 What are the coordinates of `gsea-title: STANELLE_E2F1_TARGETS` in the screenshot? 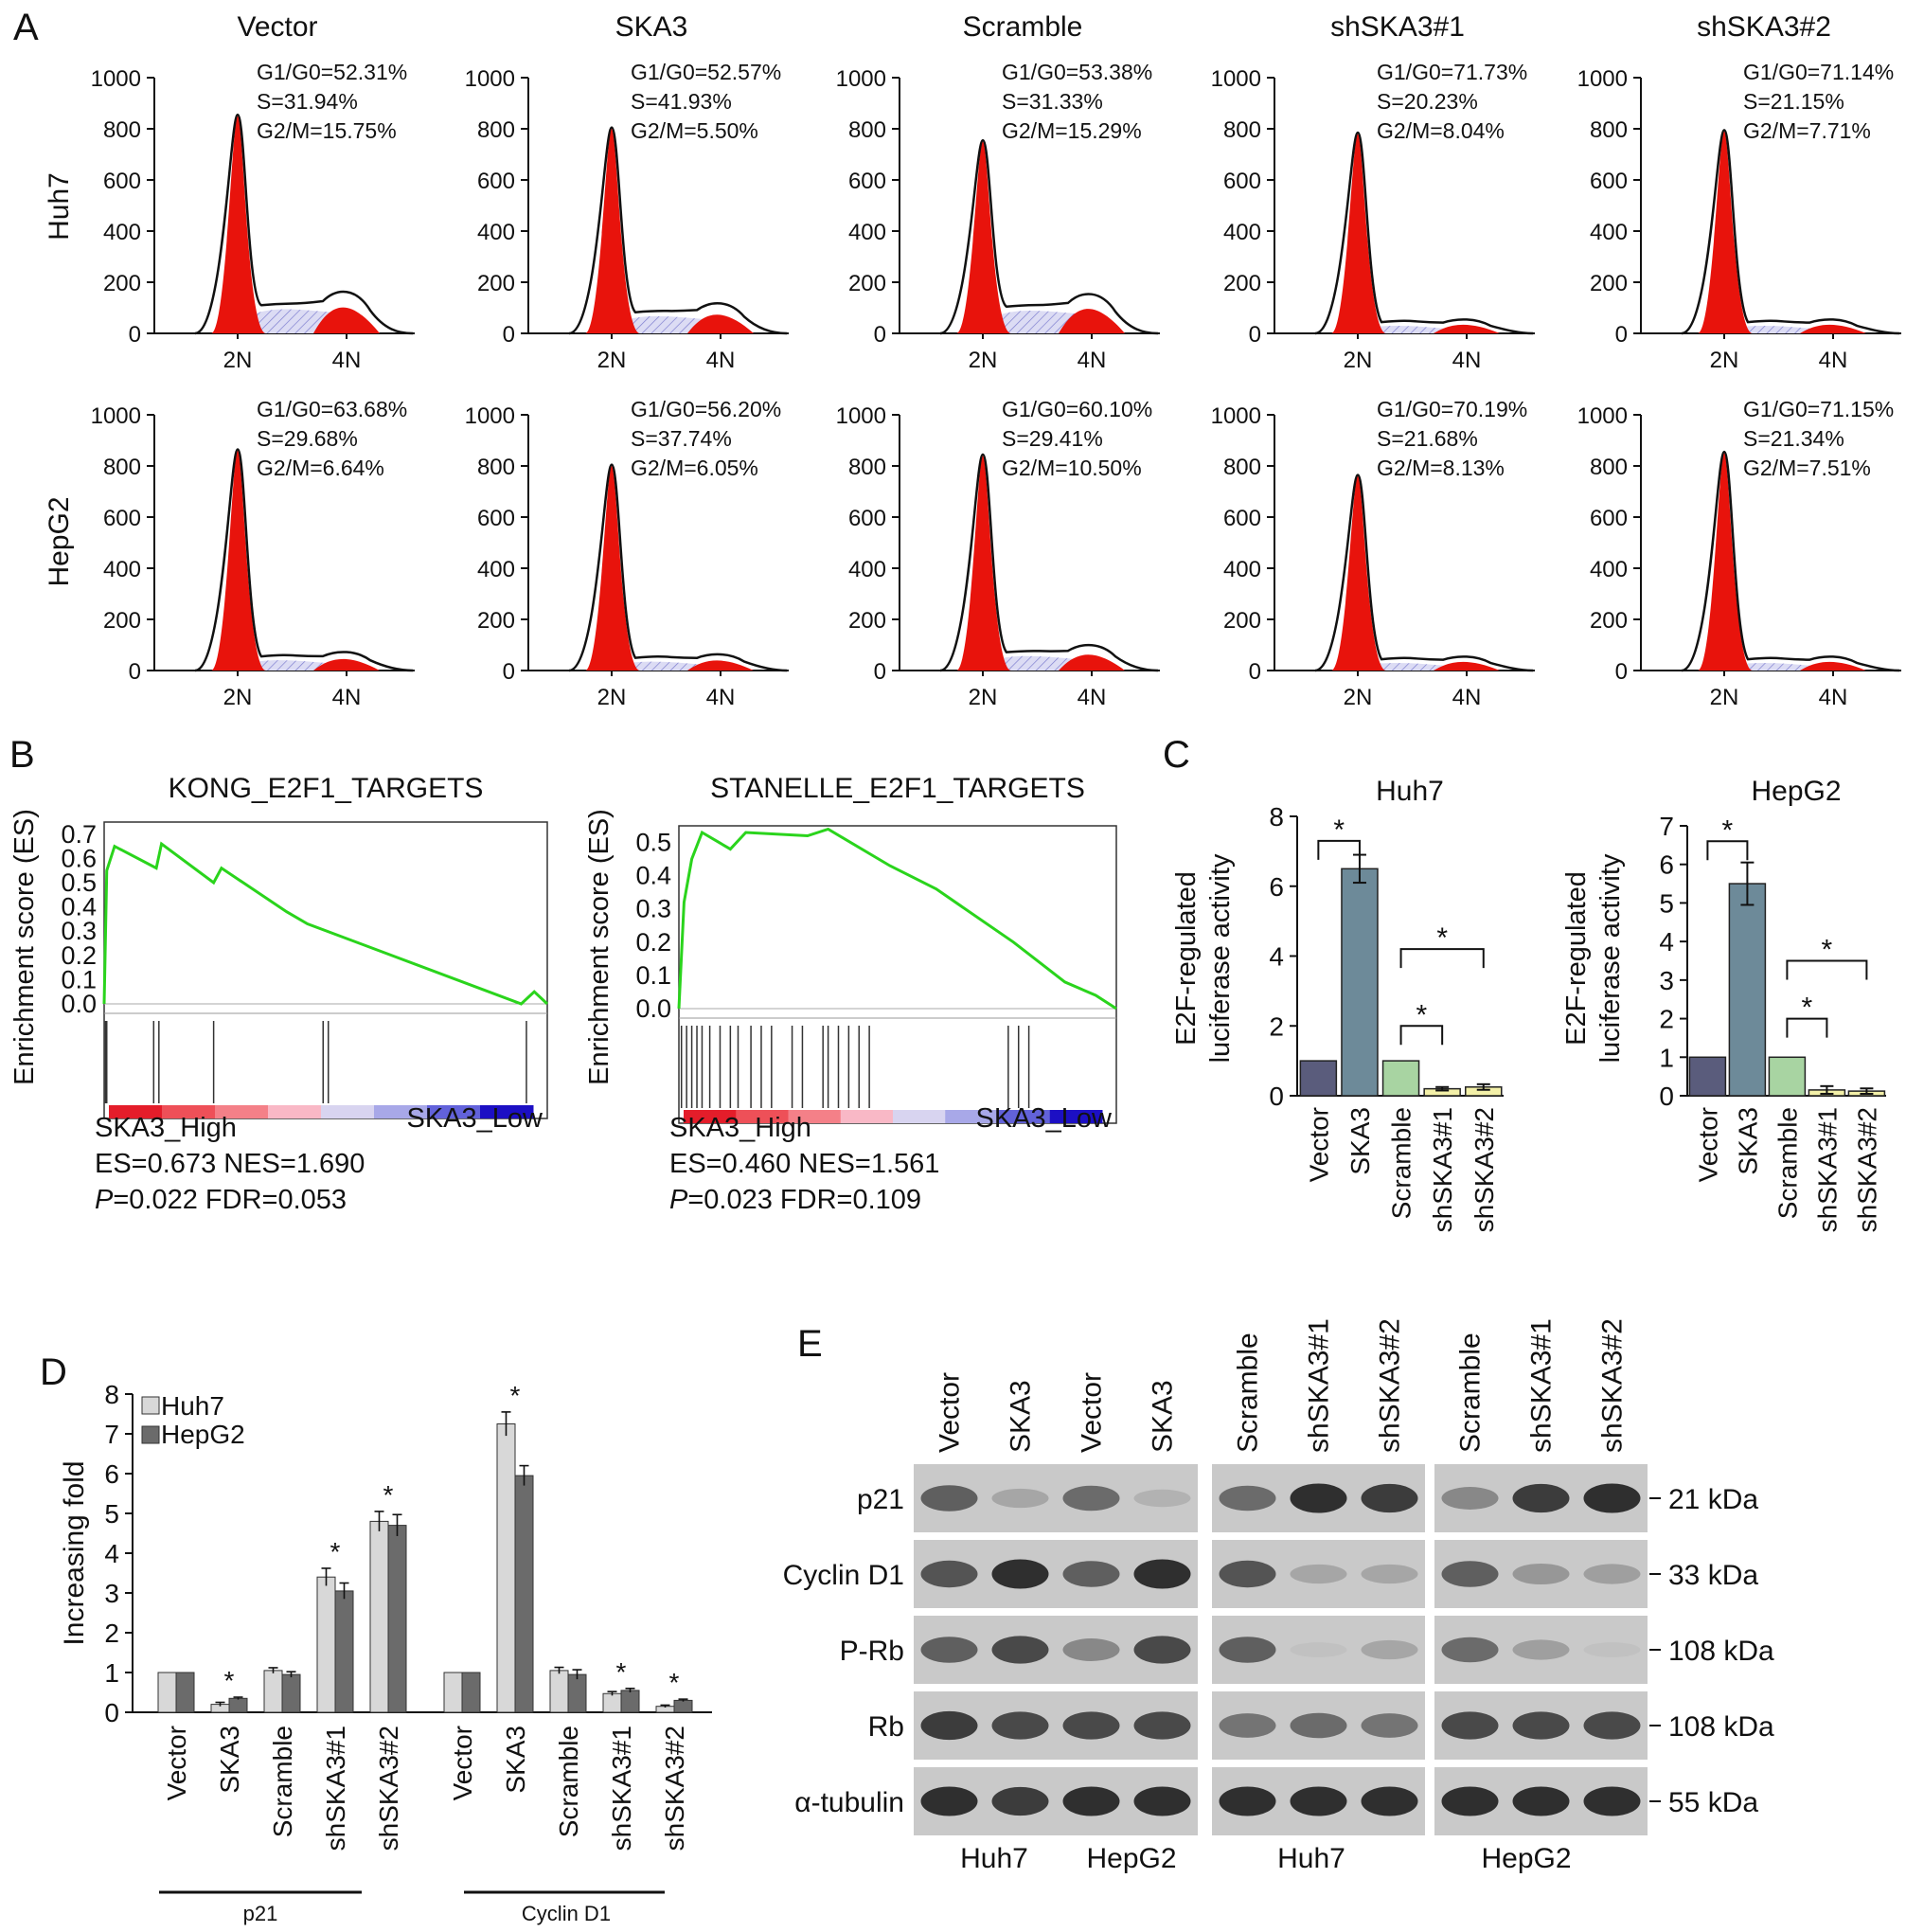 It's located at (897, 788).